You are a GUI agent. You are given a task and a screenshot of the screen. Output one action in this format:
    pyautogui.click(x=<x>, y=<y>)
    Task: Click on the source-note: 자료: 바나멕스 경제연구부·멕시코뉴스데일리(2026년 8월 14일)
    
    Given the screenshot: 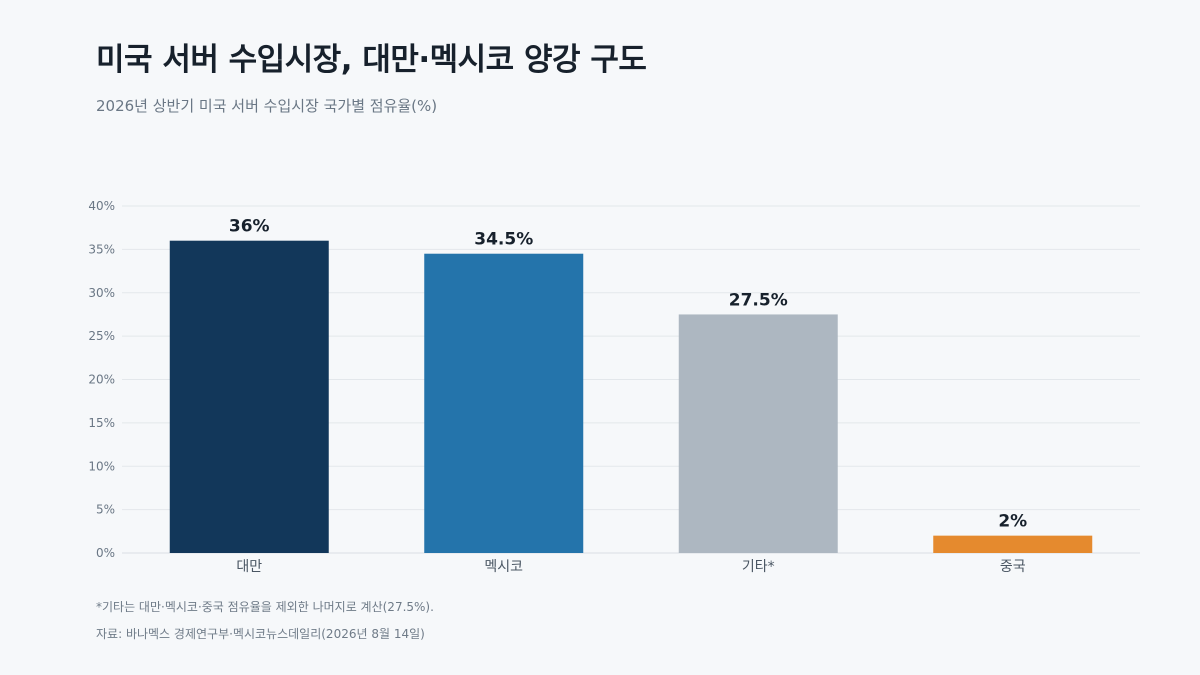 What is the action you would take?
    pyautogui.click(x=260, y=634)
    